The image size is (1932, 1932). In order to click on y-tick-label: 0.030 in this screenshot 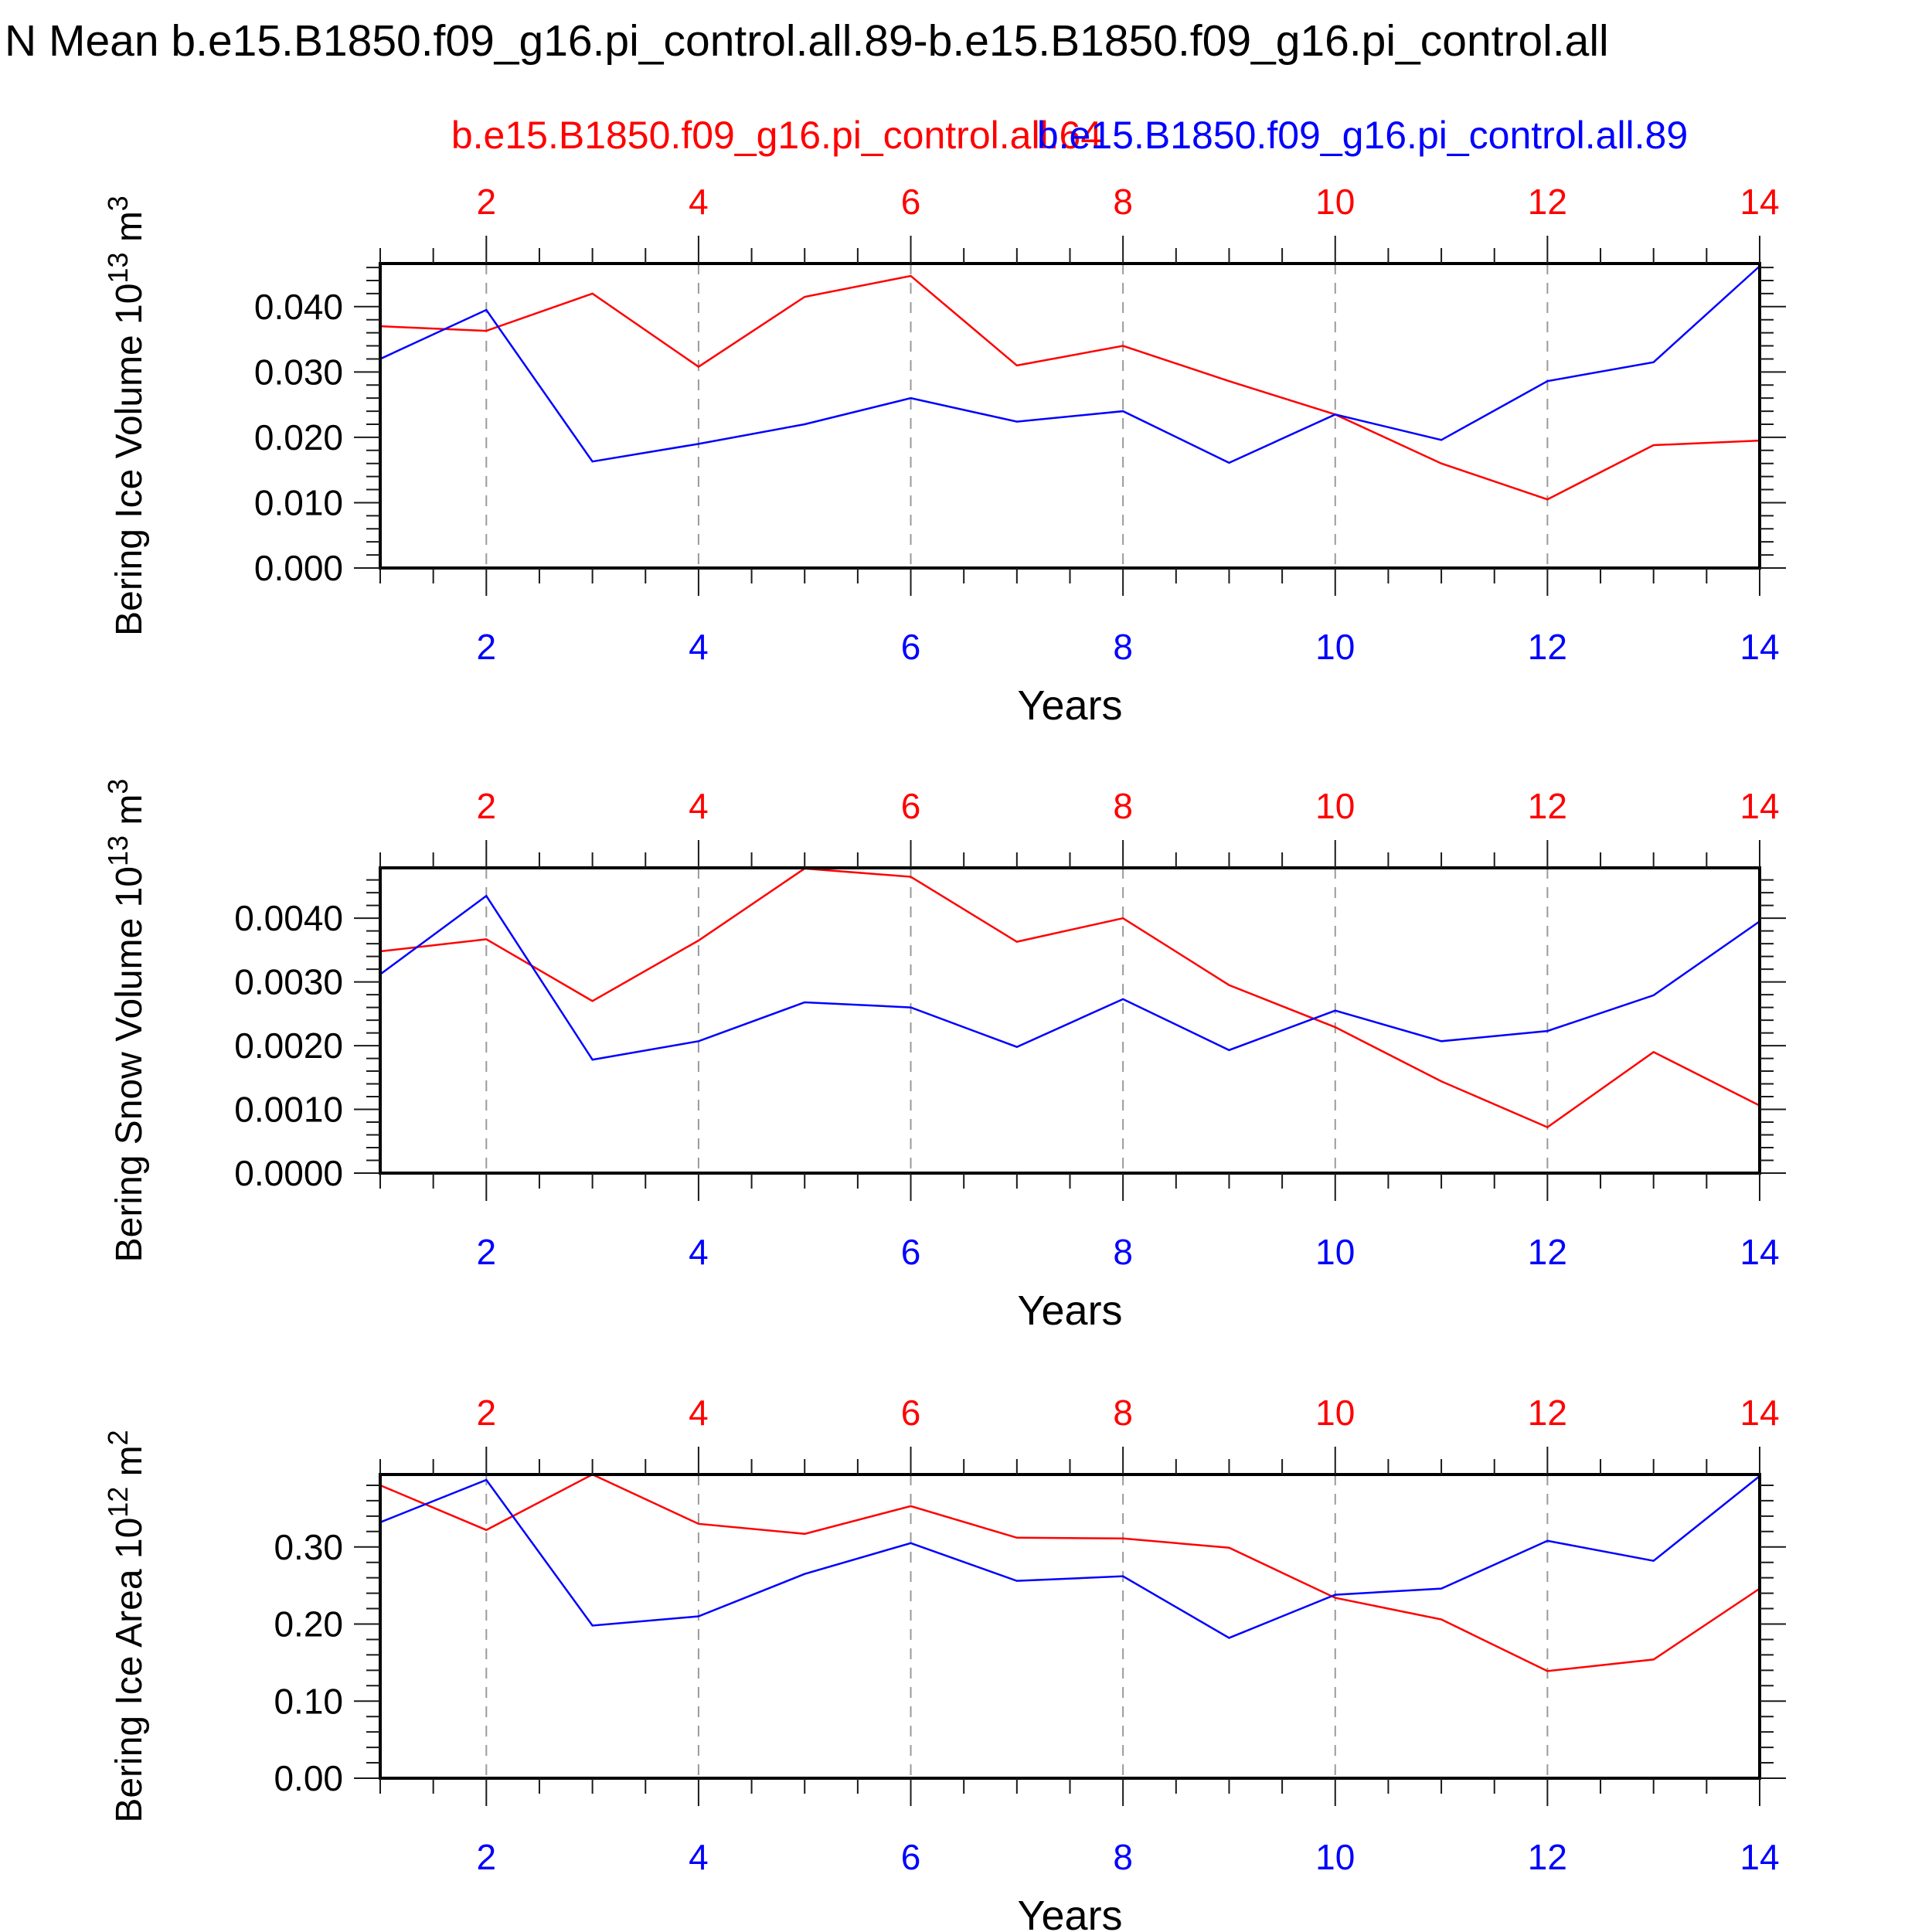, I will do `click(298, 372)`.